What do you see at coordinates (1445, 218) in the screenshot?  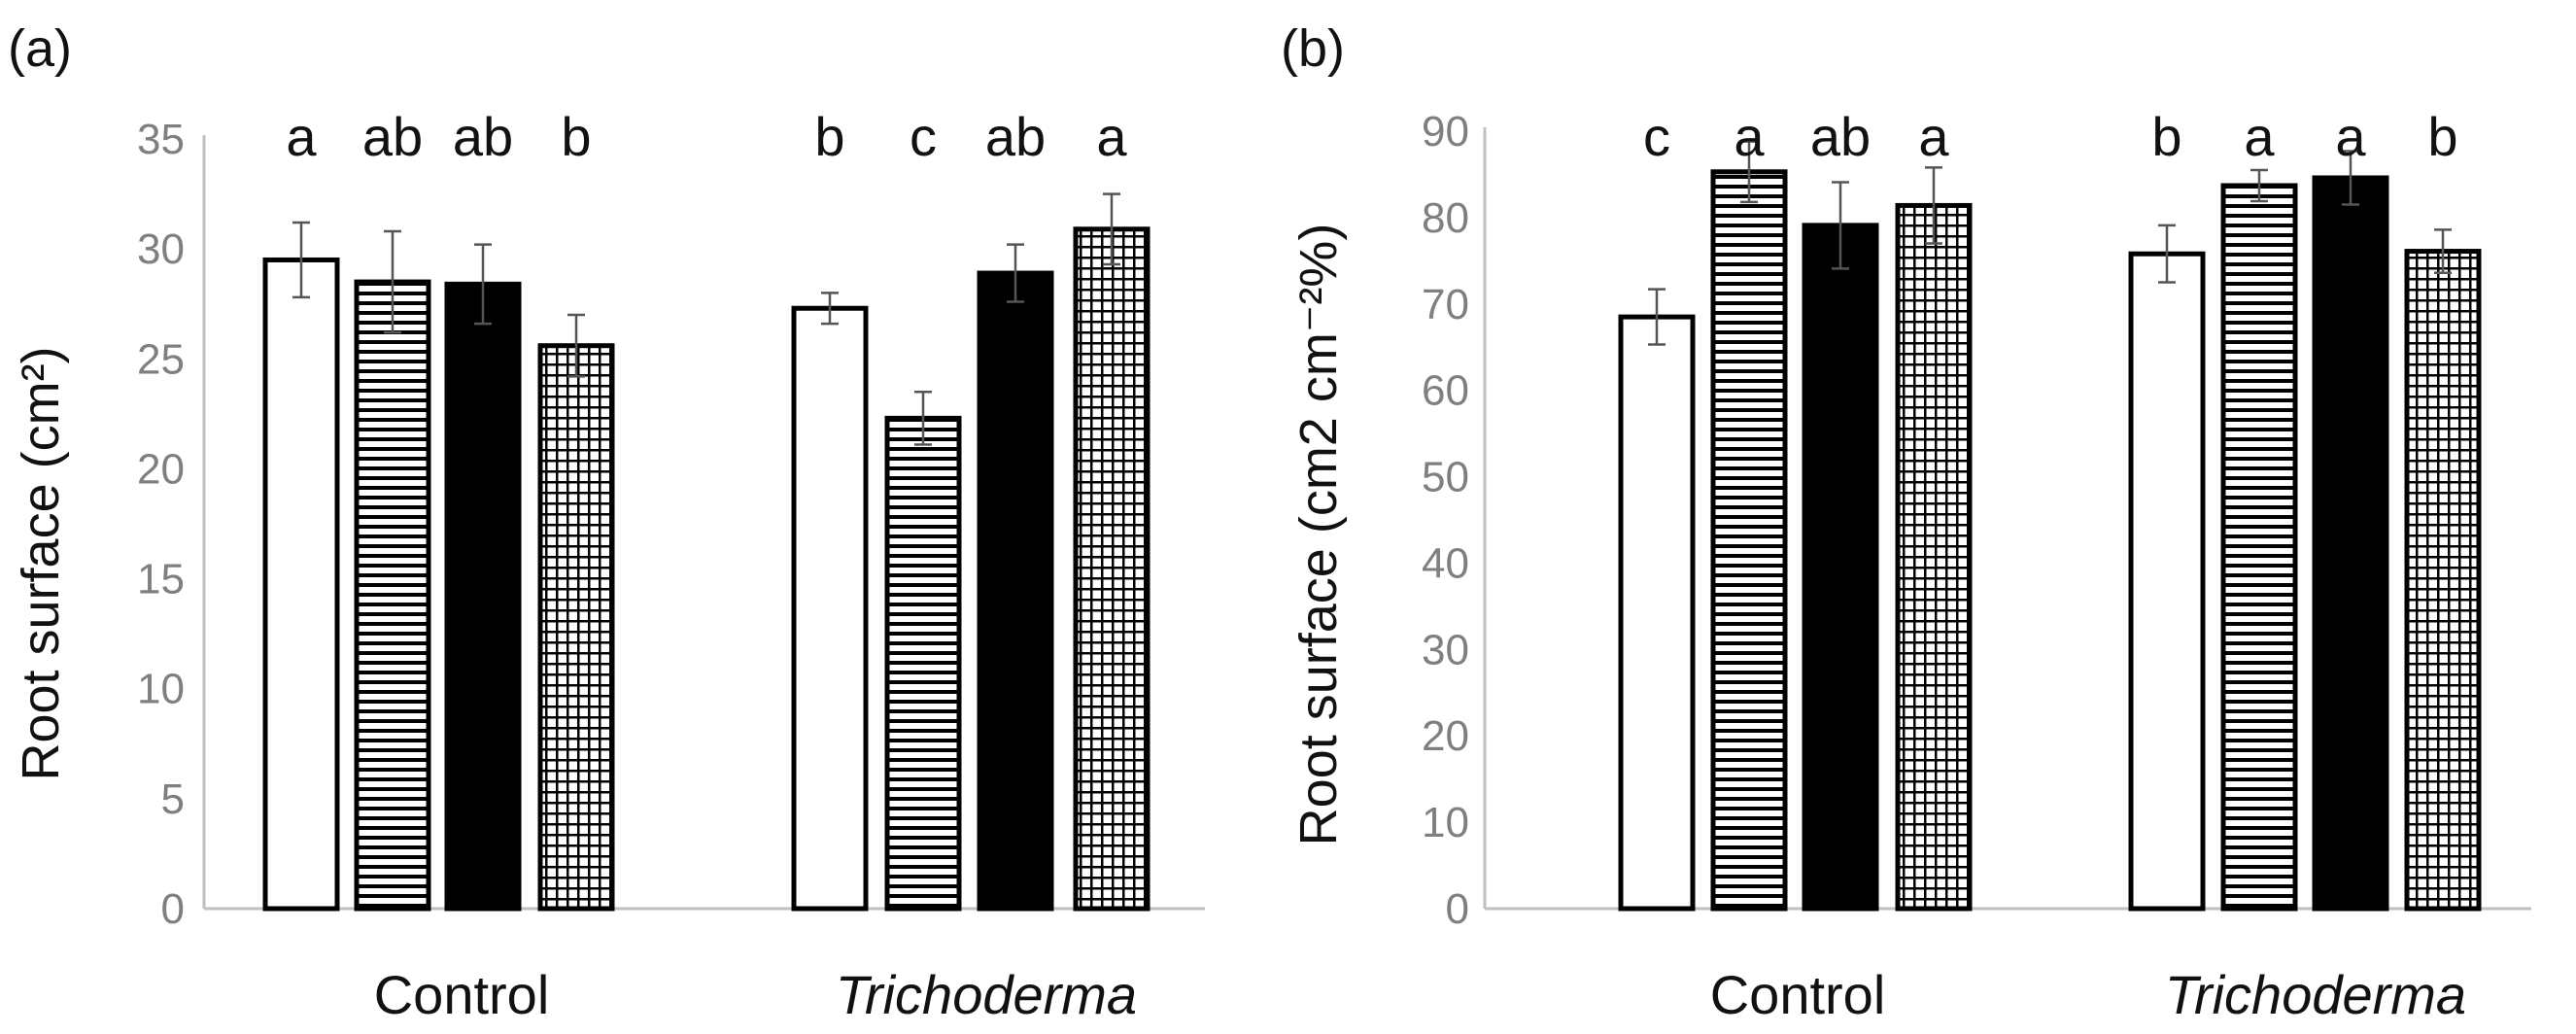 I see `panel-b-y-tick-label: 80` at bounding box center [1445, 218].